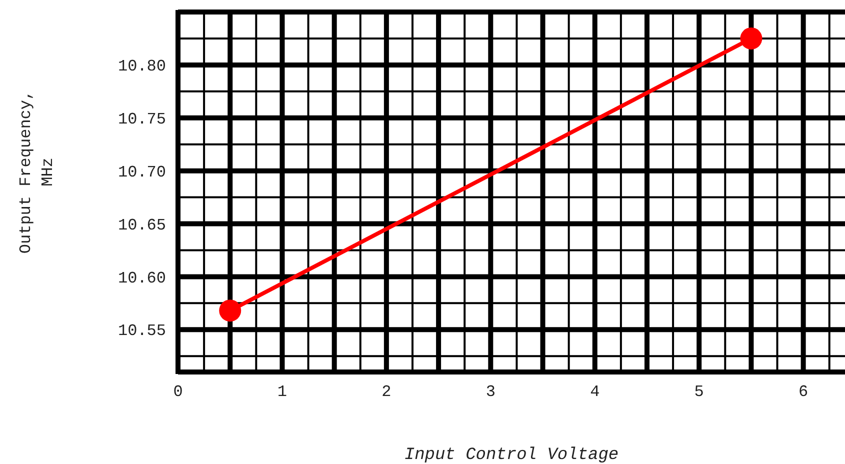  Describe the element at coordinates (178, 392) in the screenshot. I see `x-tick-label: 0` at that location.